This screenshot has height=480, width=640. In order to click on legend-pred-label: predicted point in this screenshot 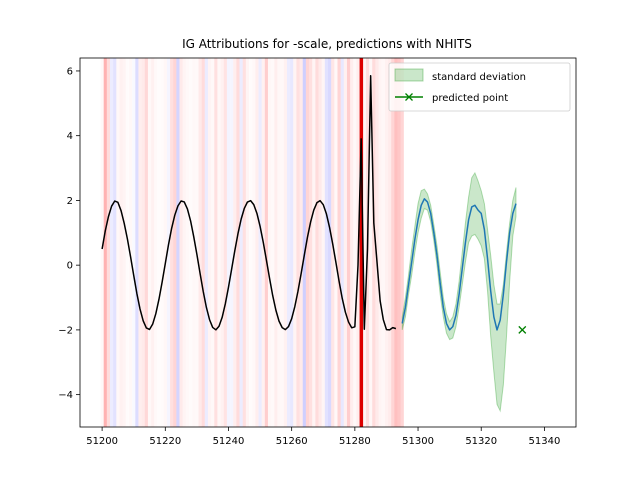, I will do `click(470, 98)`.